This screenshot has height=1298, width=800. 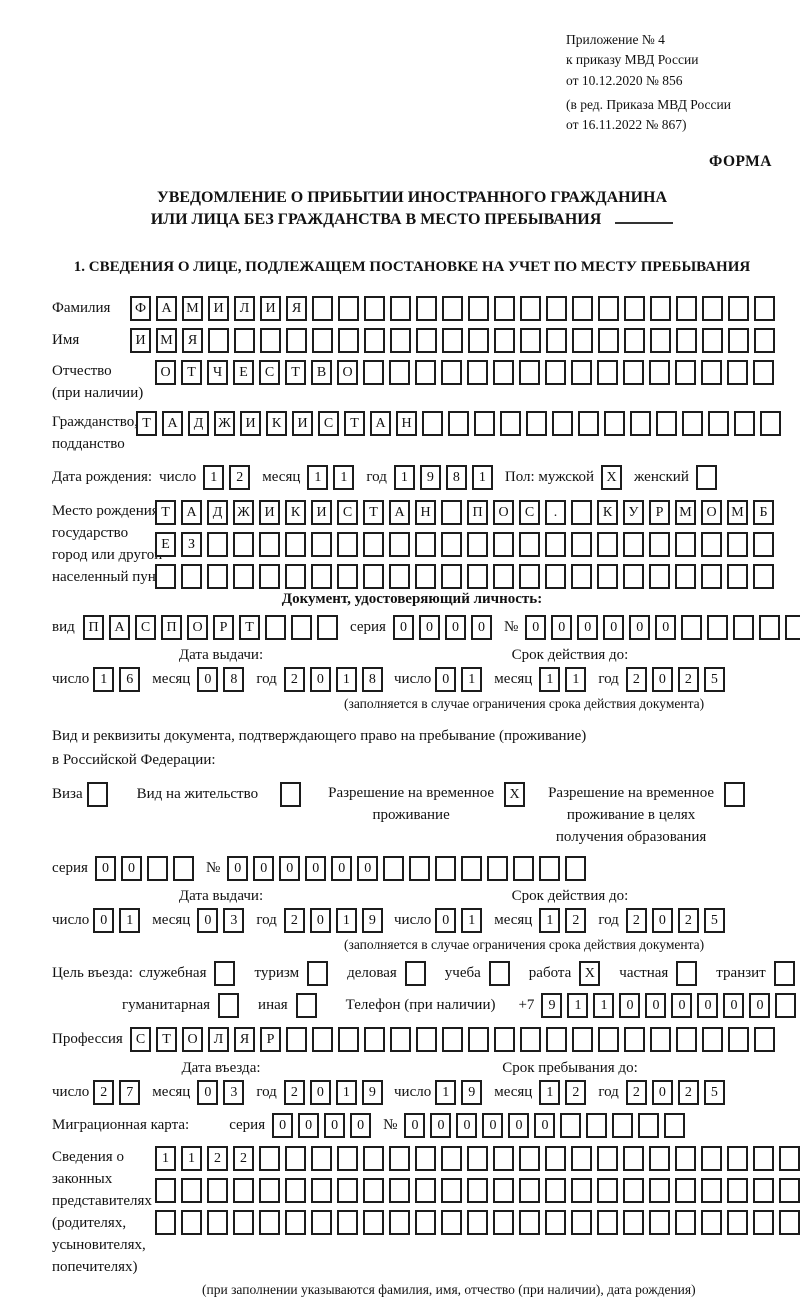 I want to click on char-cell: К, so click(x=276, y=424).